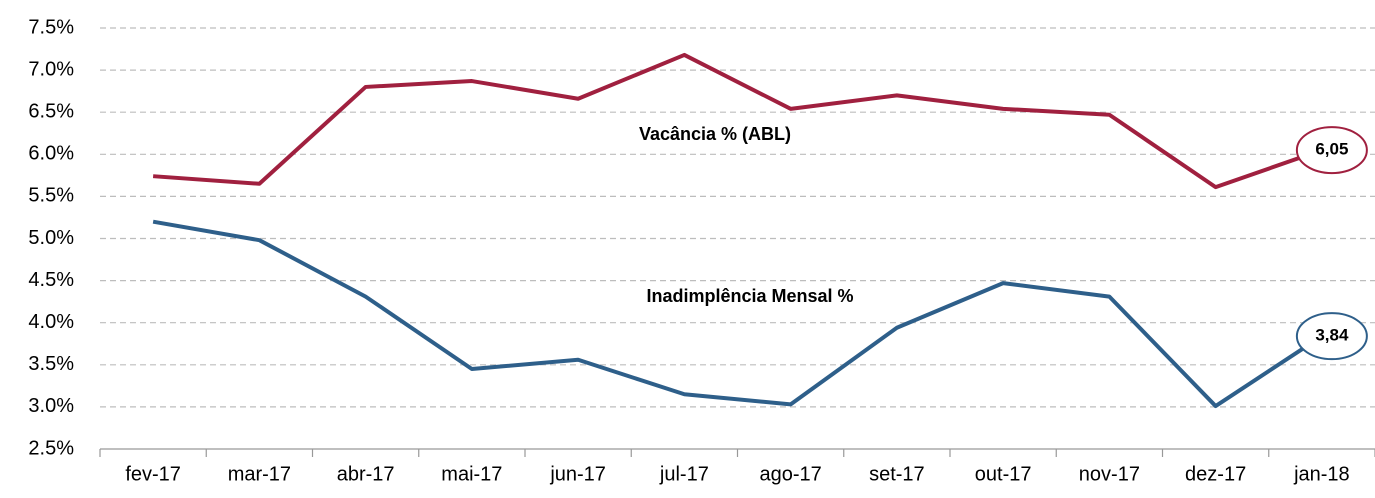  What do you see at coordinates (51, 154) in the screenshot?
I see `y-tick-label: 6.0%` at bounding box center [51, 154].